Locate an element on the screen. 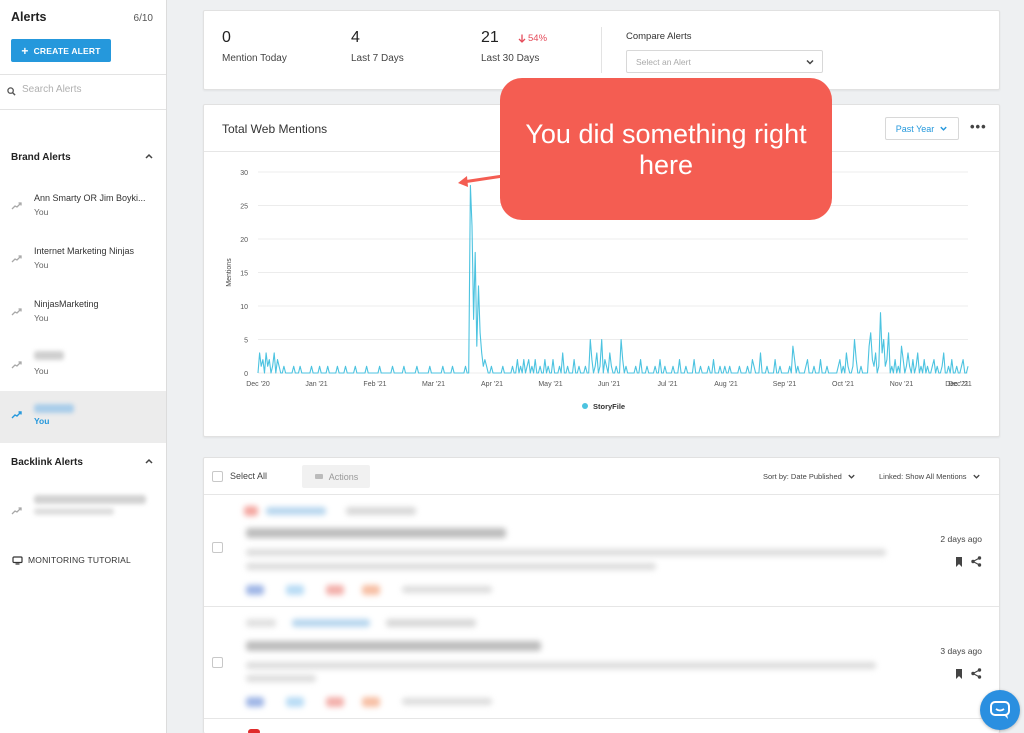 This screenshot has width=1024, height=733. range-dropdown: Past Year is located at coordinates (922, 128).